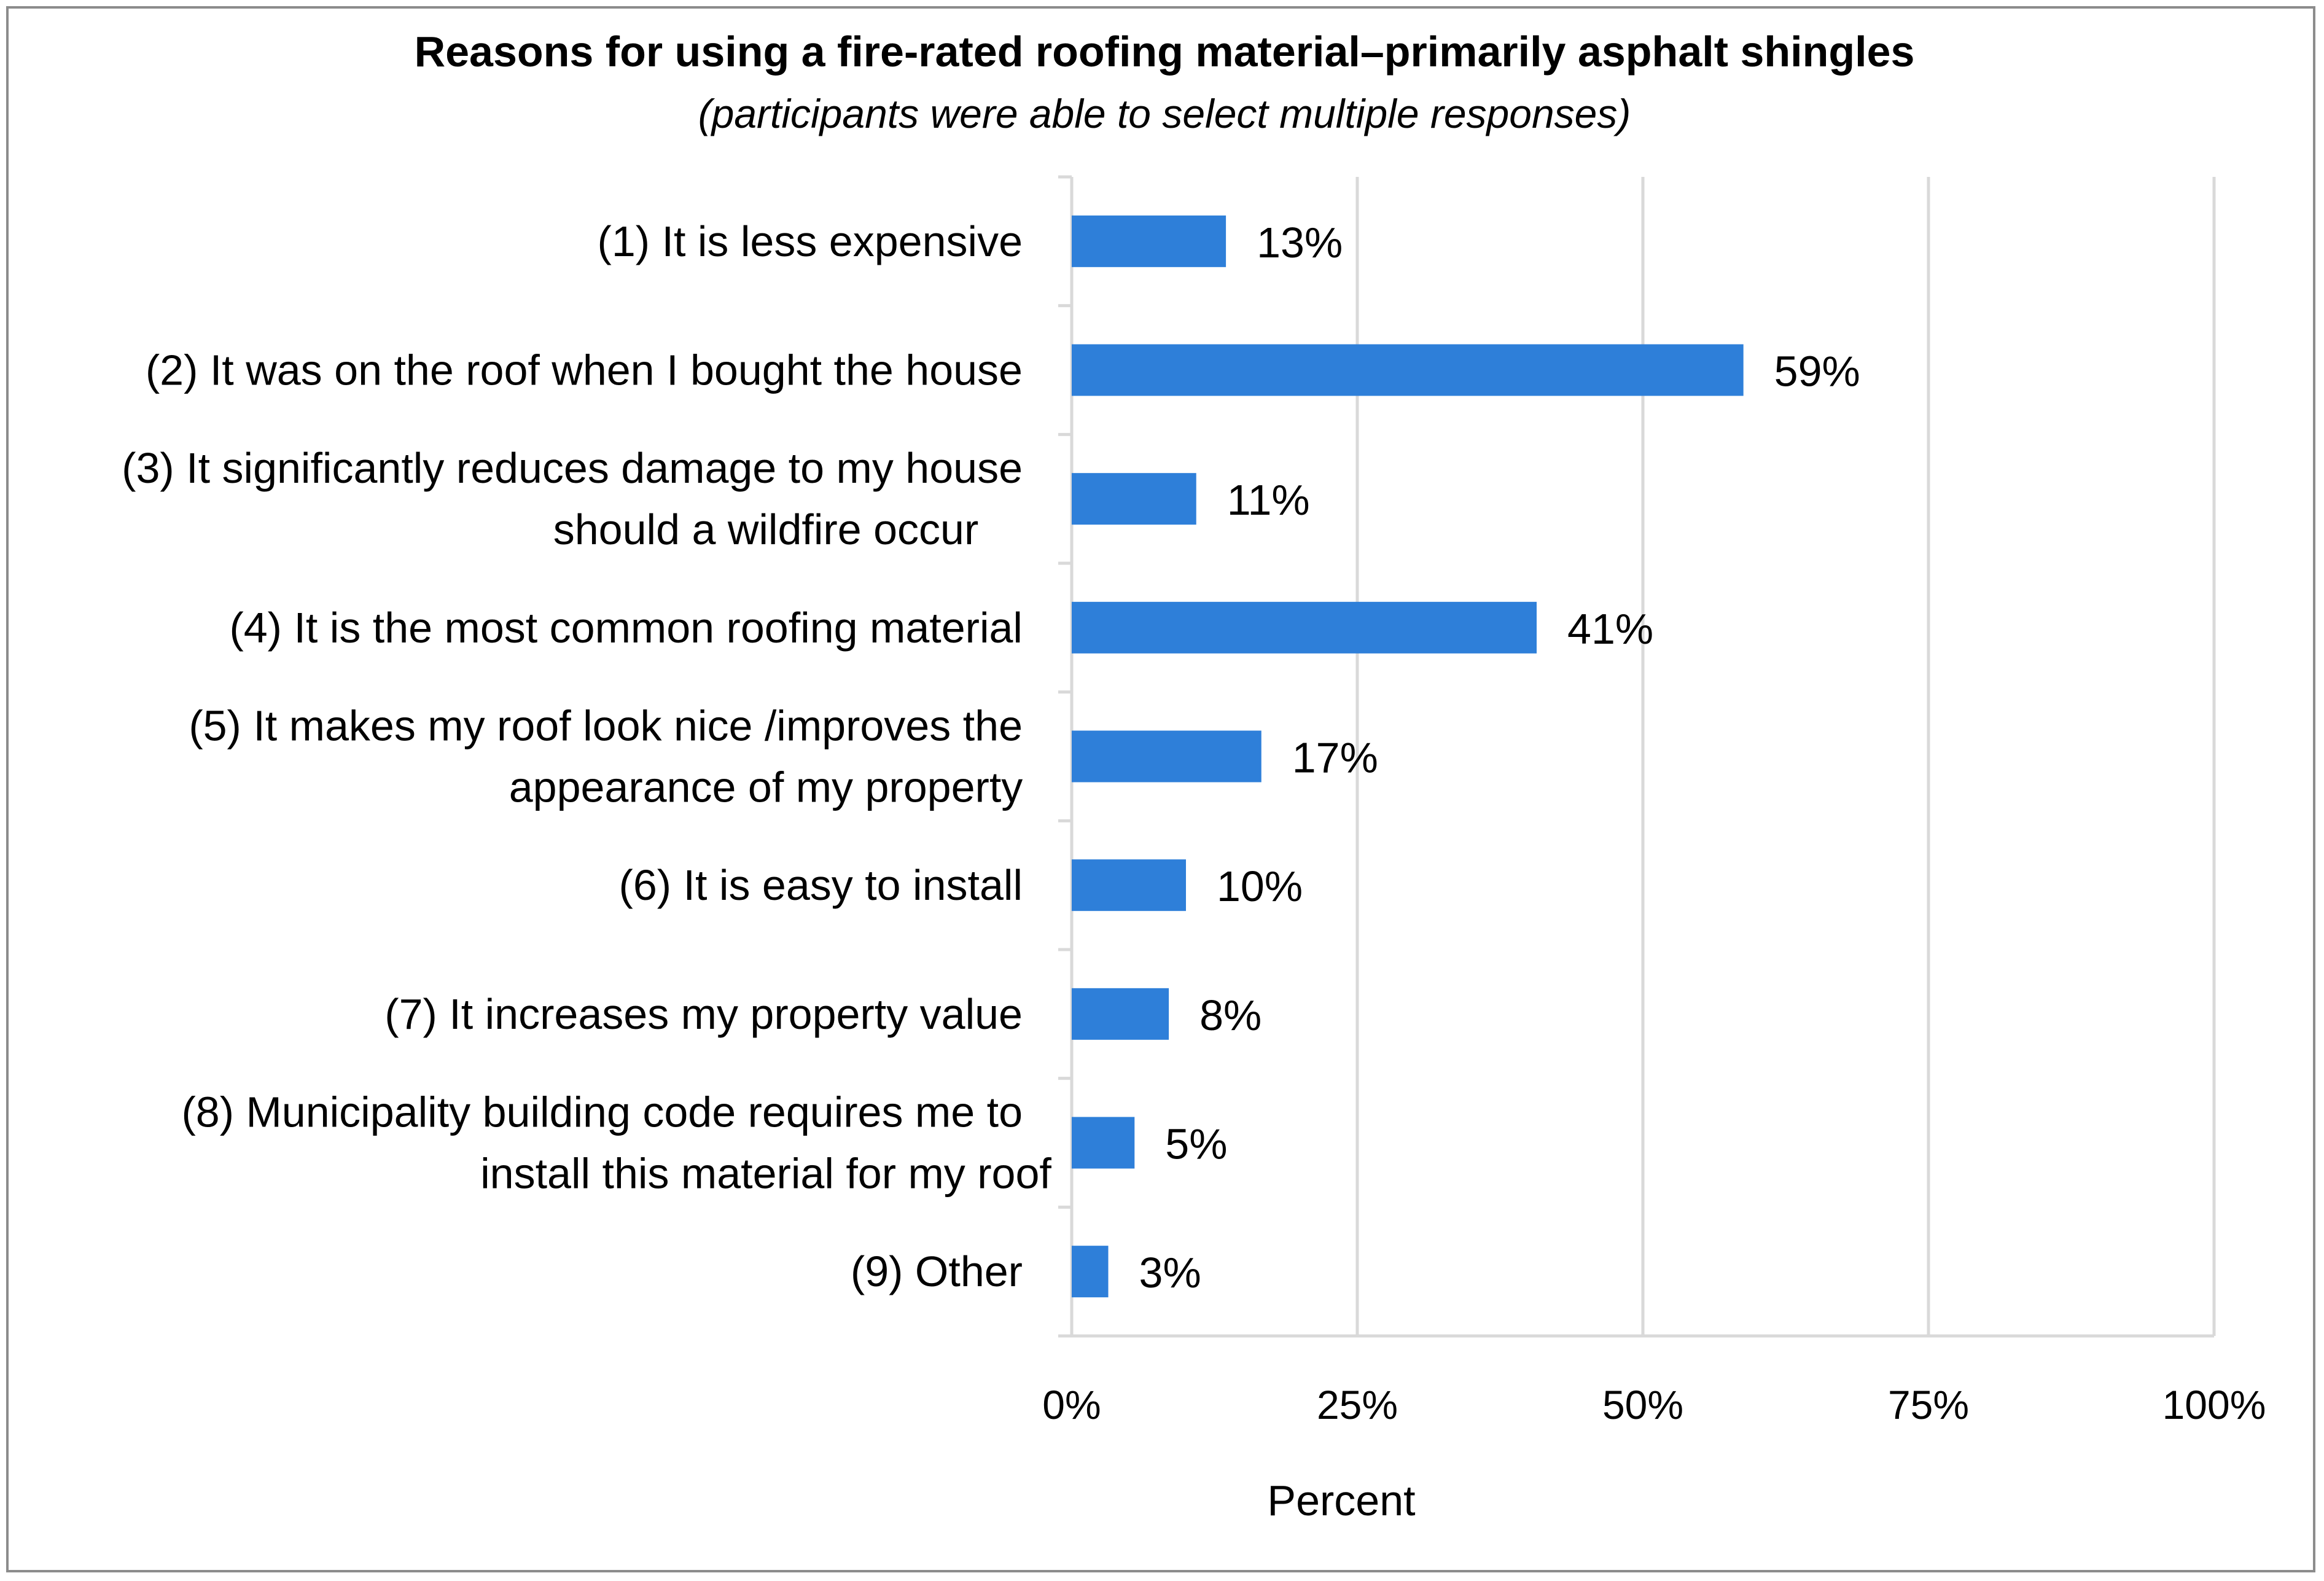  I want to click on x-tick-label-0: 0%, so click(1071, 1405).